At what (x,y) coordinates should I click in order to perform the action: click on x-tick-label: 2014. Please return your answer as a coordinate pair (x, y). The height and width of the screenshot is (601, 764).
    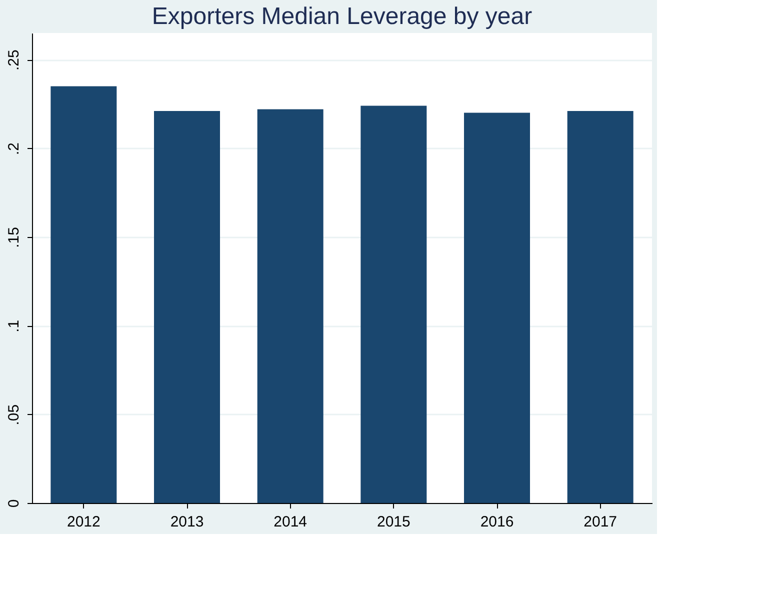
    Looking at the image, I should click on (291, 522).